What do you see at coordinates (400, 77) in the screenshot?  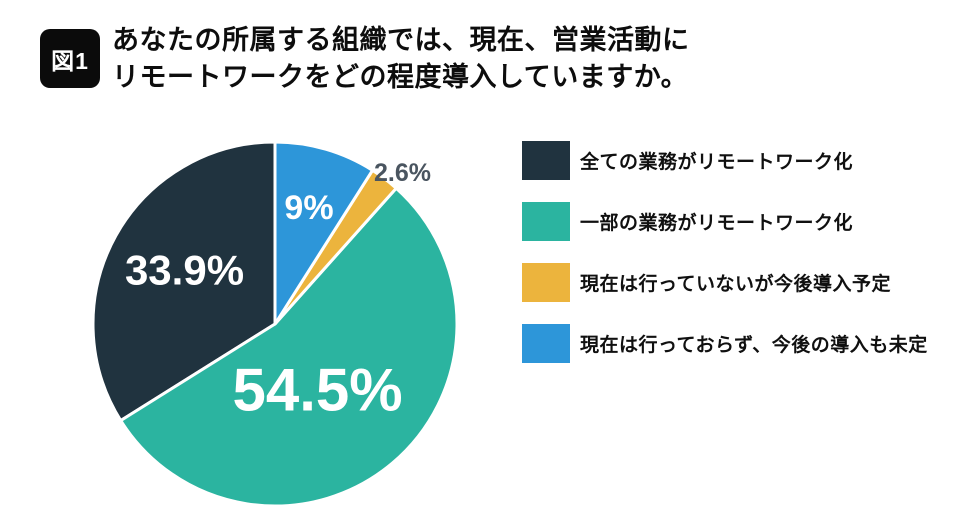 I see `figure-title-line-2: リモートワークをどの程度導入していますか。` at bounding box center [400, 77].